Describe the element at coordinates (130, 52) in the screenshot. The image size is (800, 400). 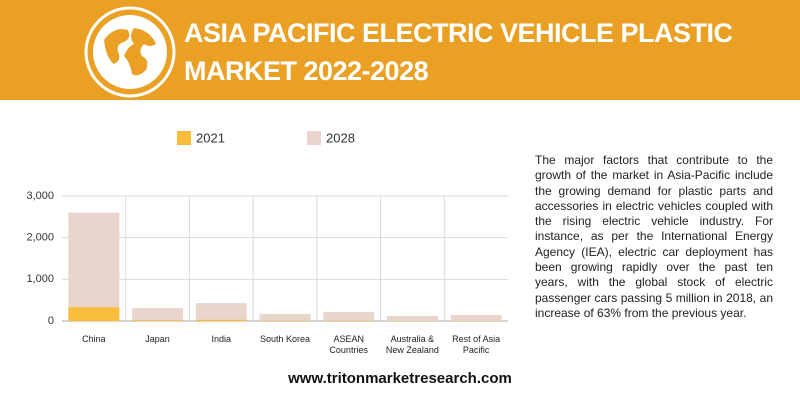
I see `globe-icon` at that location.